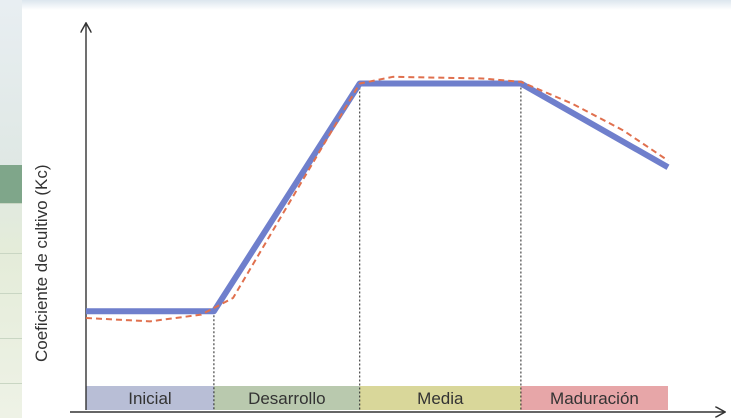 This screenshot has width=731, height=418. I want to click on phase-label-3: Media, so click(440, 398).